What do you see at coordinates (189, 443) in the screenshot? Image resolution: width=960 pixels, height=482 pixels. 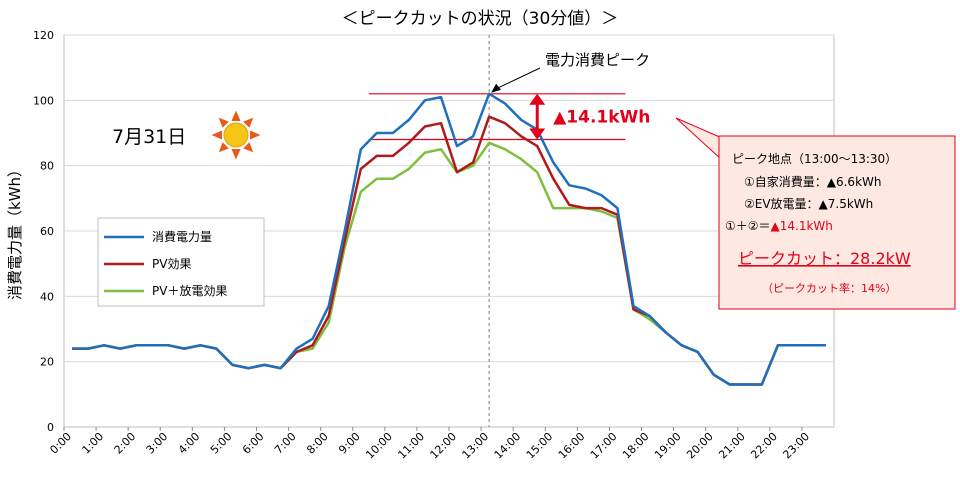 I see `x-tick-label: 4:00` at bounding box center [189, 443].